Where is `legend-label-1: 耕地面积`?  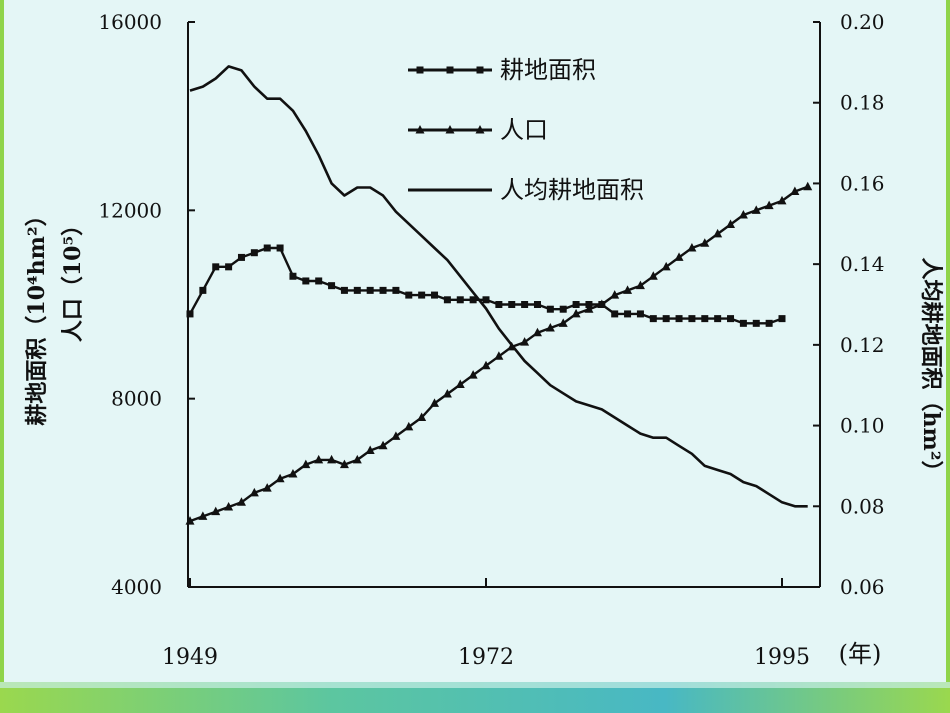 legend-label-1: 耕地面积 is located at coordinates (548, 70).